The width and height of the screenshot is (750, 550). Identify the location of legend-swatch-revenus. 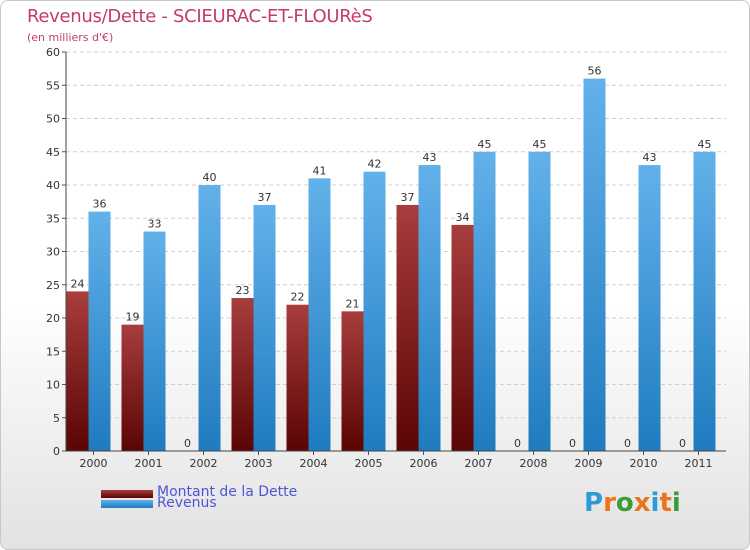
(127, 504).